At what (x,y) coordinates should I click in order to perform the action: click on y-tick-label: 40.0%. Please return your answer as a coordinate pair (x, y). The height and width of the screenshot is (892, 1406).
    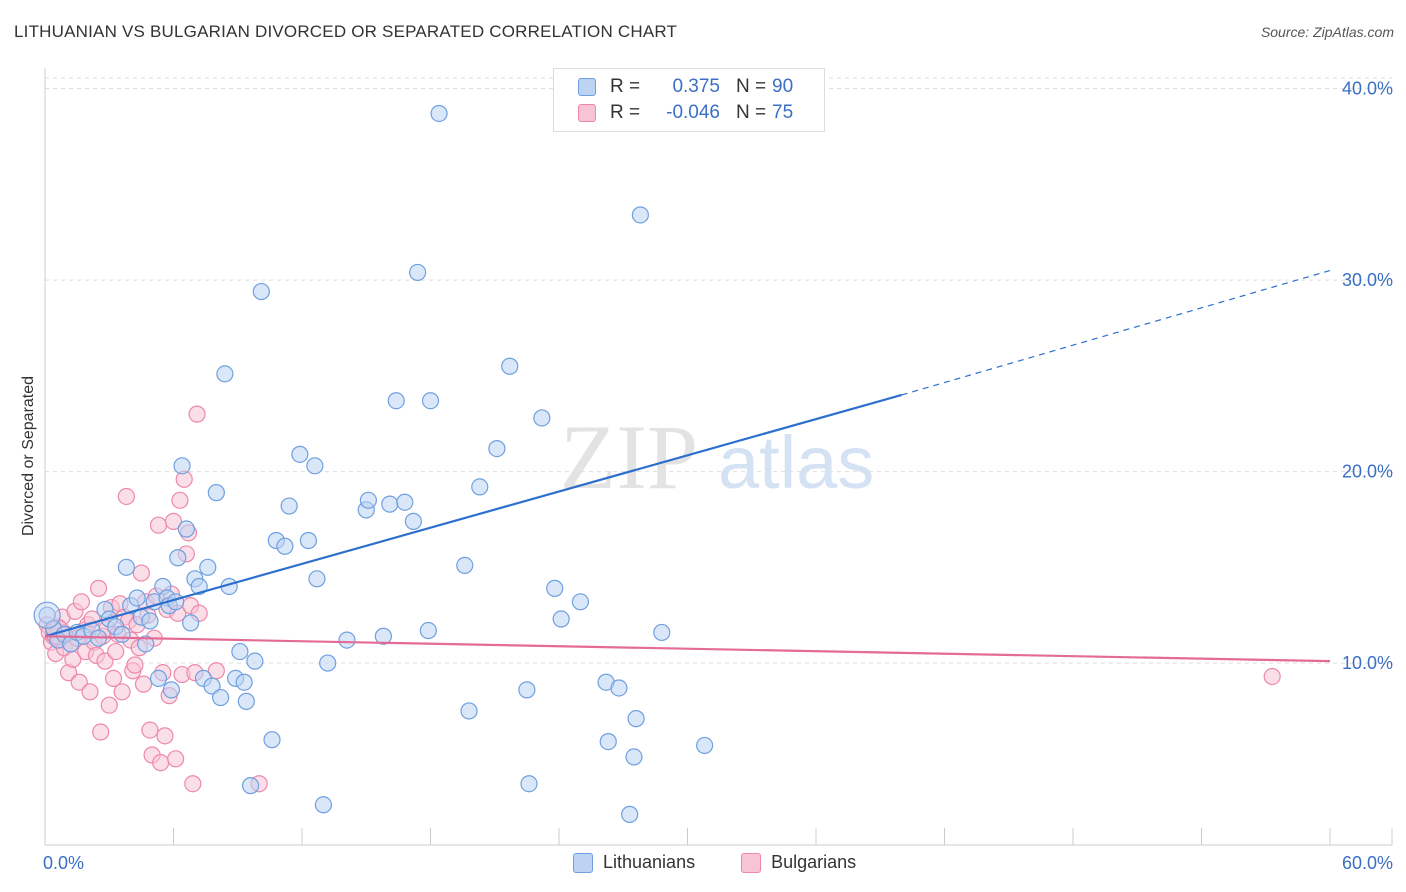
    Looking at the image, I should click on (1367, 89).